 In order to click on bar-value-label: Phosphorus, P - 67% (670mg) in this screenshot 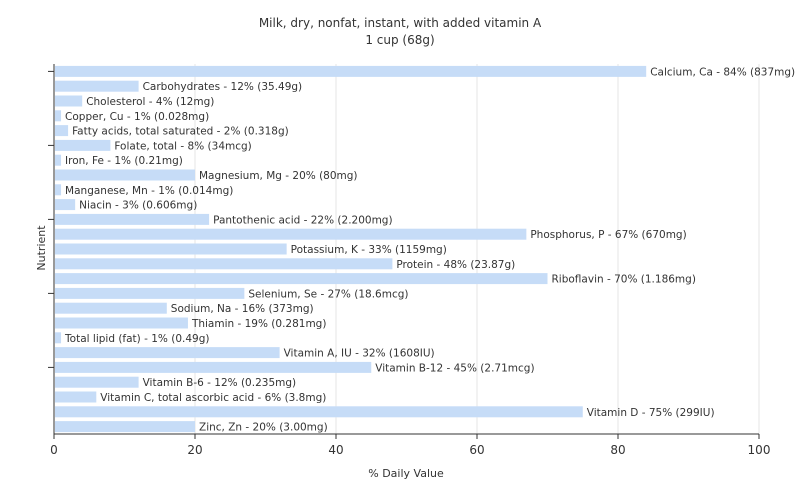, I will do `click(608, 235)`.